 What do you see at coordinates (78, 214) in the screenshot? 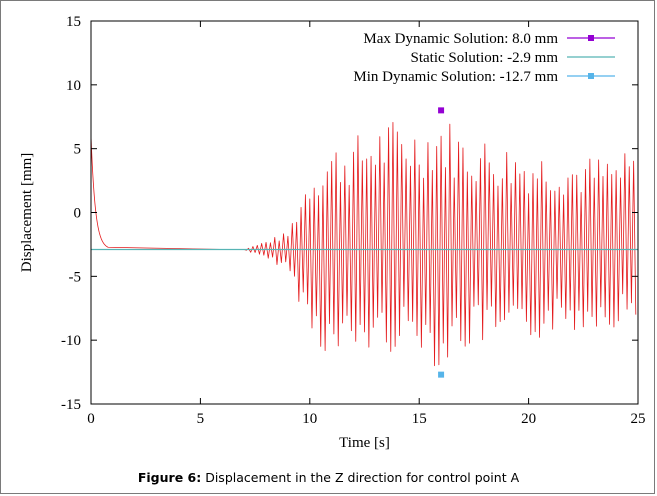
I see `y-tick-label: 0` at bounding box center [78, 214].